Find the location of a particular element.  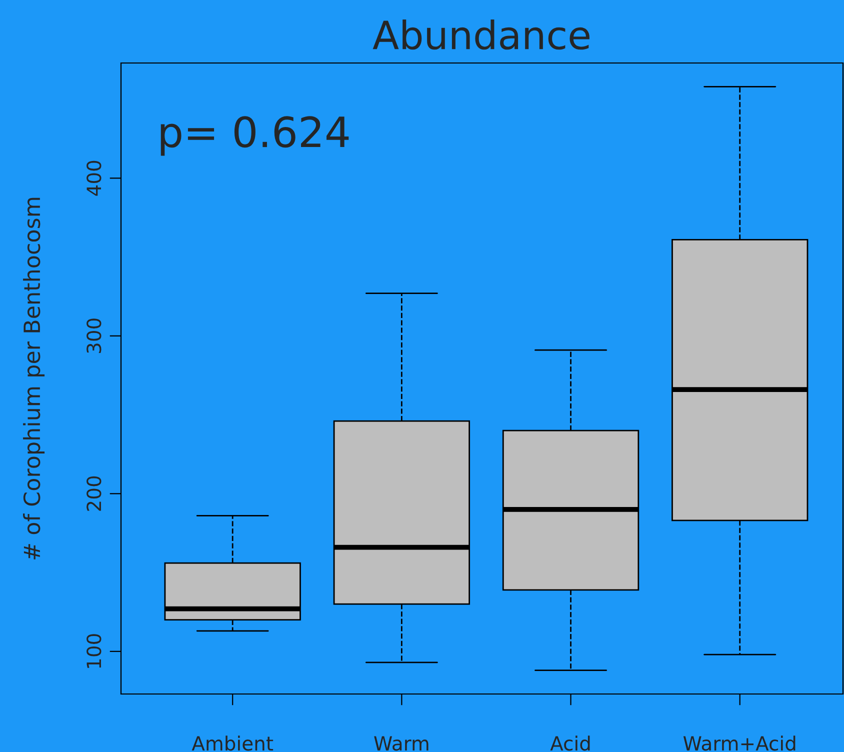

x-tick-label: Ambient is located at coordinates (233, 743).